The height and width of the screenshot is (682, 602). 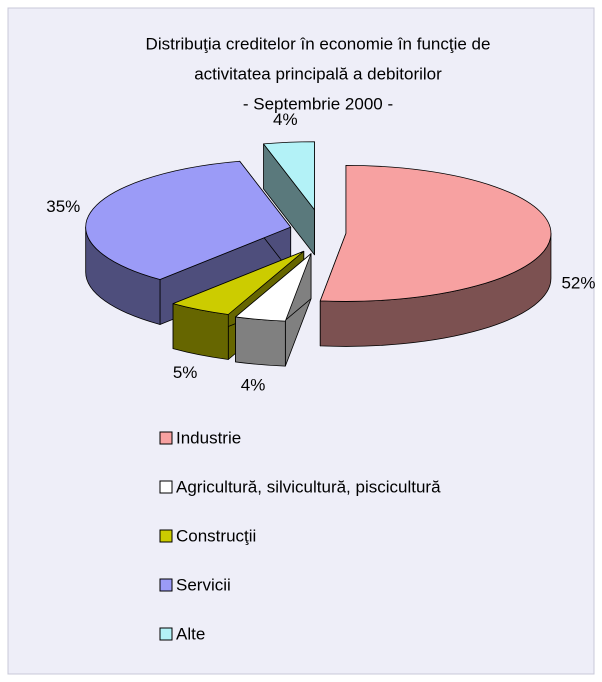 What do you see at coordinates (185, 372) in the screenshot?
I see `data-label: 5%` at bounding box center [185, 372].